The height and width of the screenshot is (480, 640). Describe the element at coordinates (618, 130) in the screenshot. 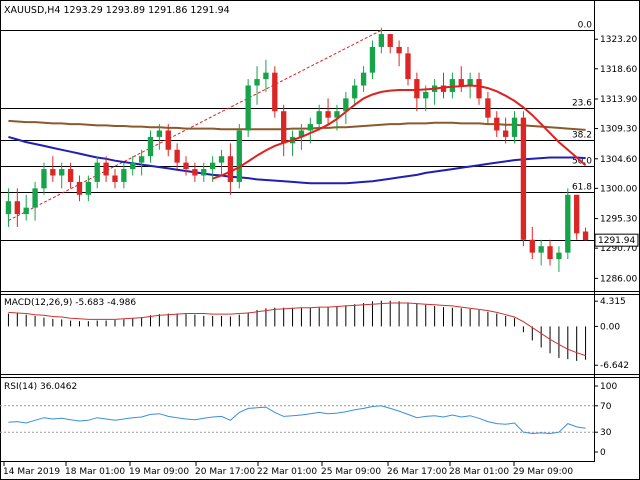

I see `price-tick-label: 1309.30` at that location.